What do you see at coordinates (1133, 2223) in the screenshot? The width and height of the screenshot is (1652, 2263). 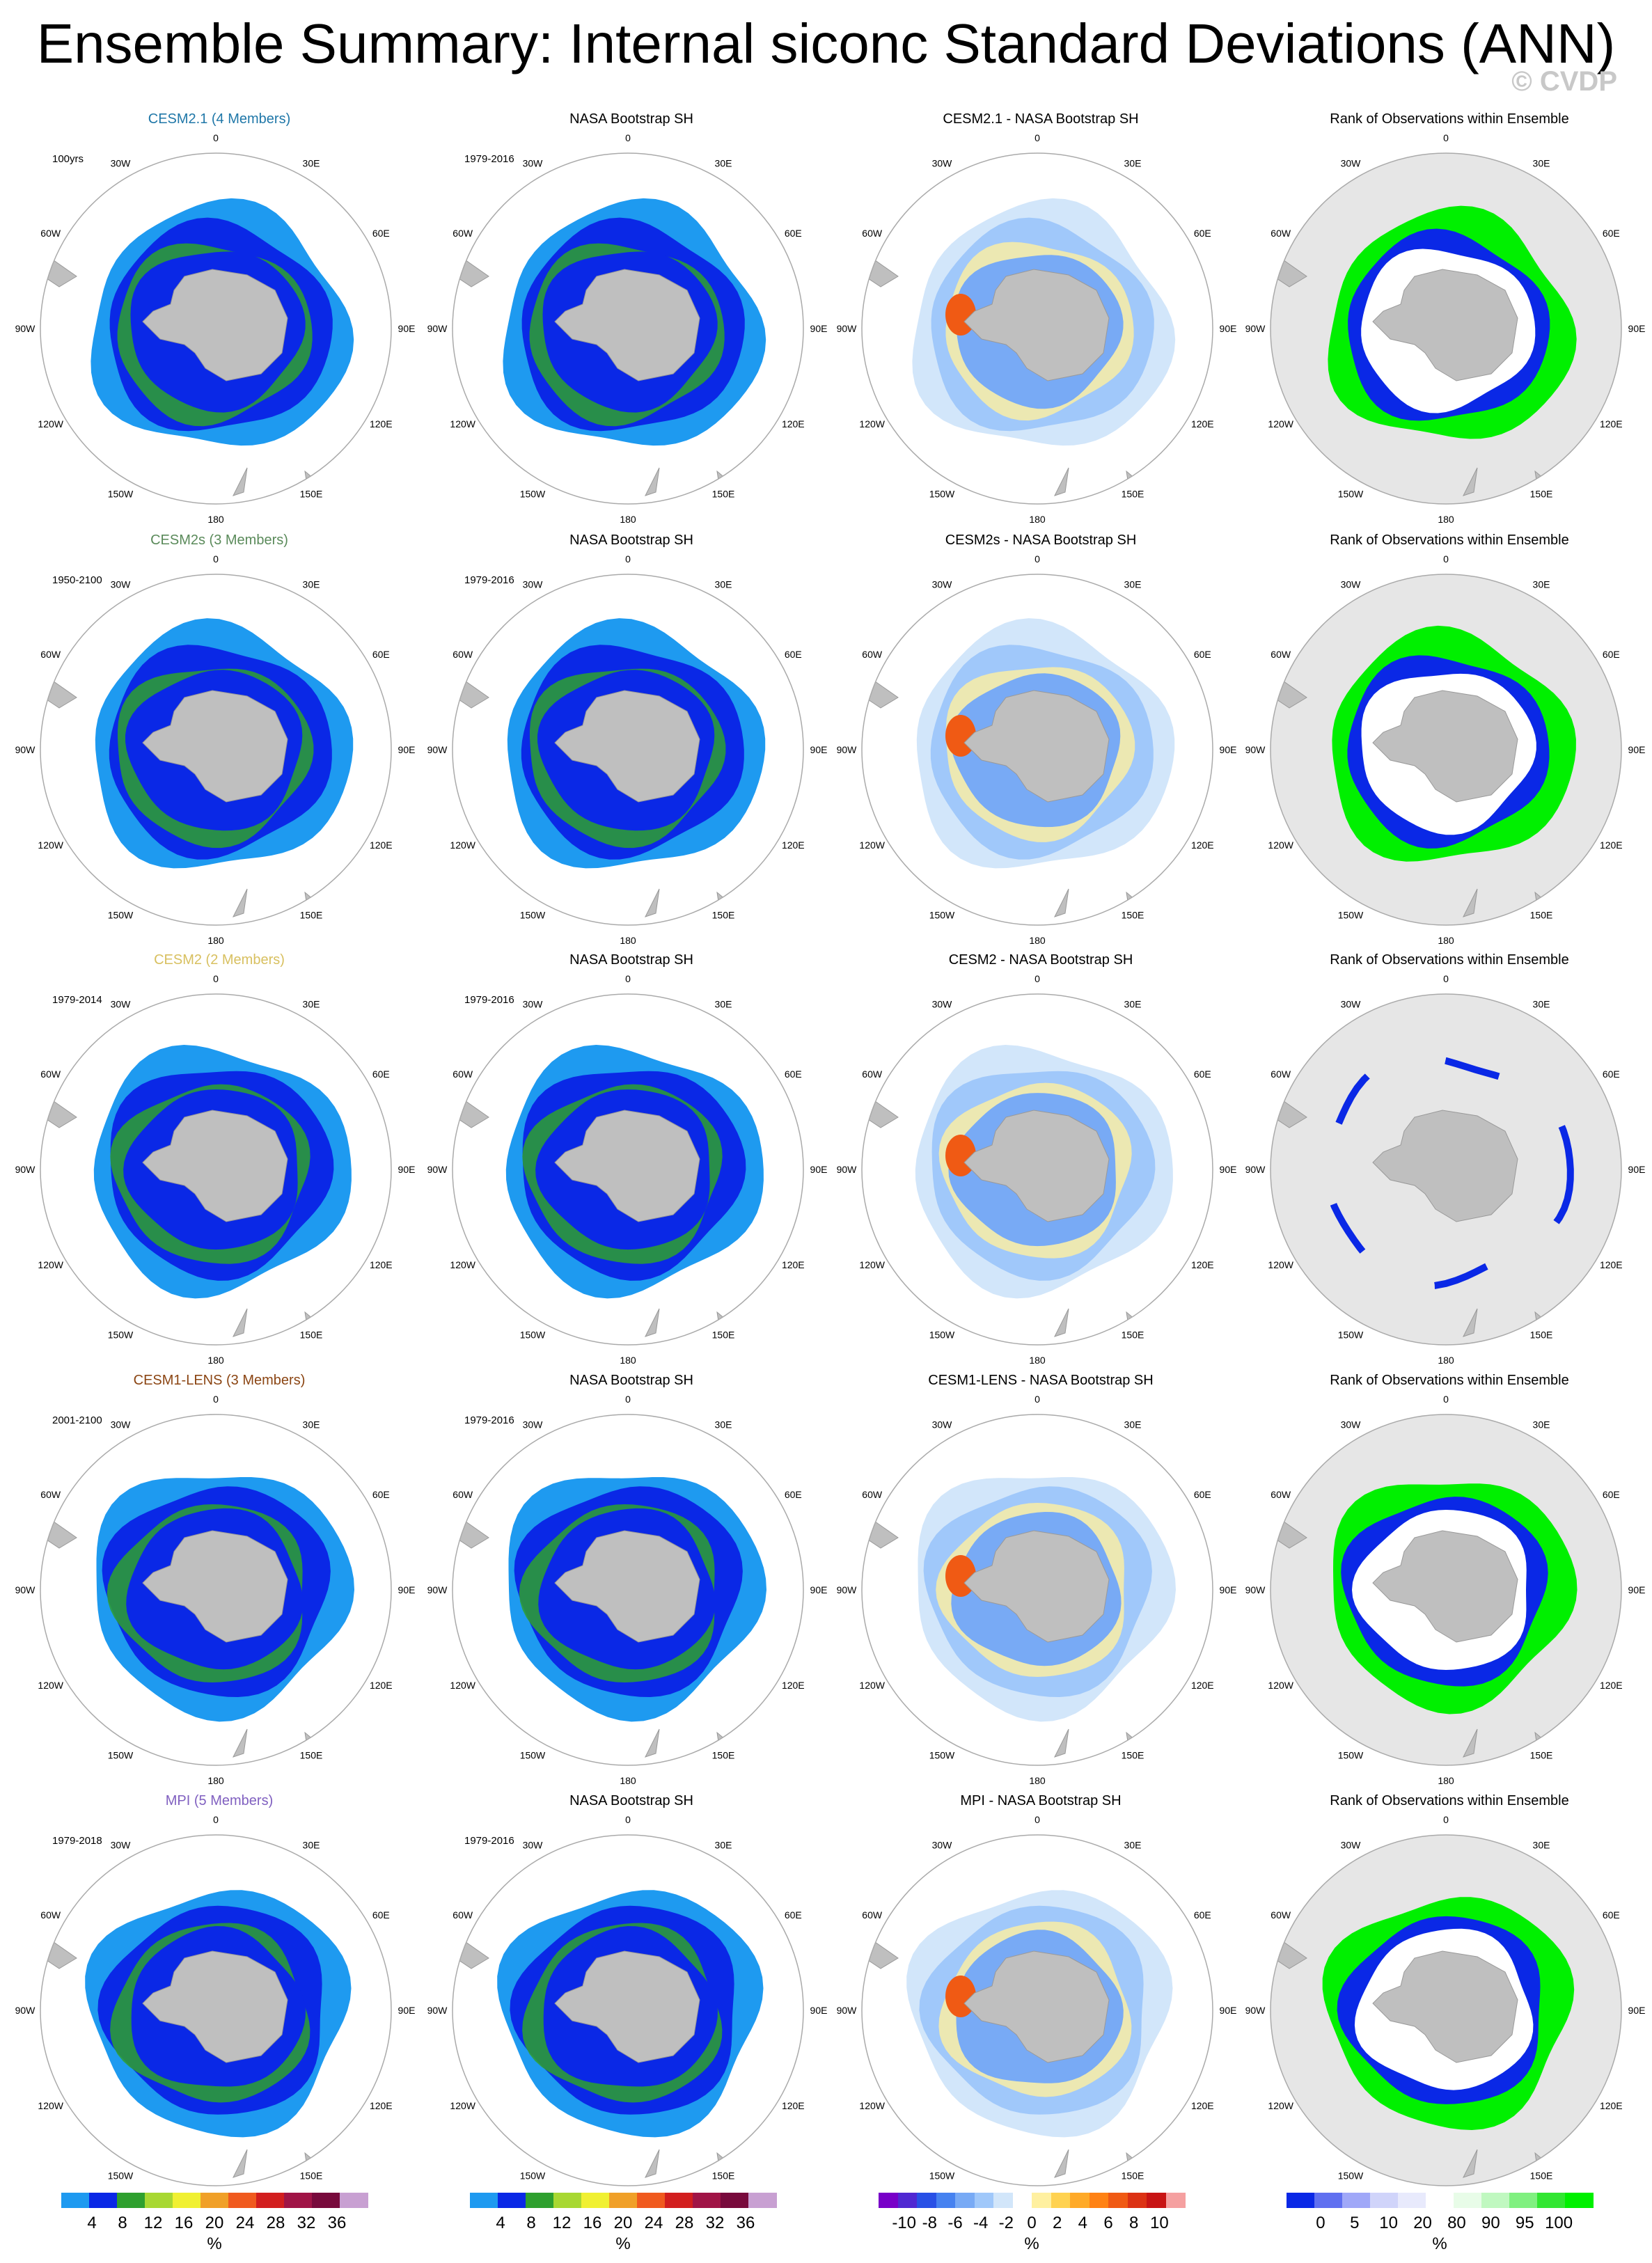 I see `colorbar-tick-label: 8` at bounding box center [1133, 2223].